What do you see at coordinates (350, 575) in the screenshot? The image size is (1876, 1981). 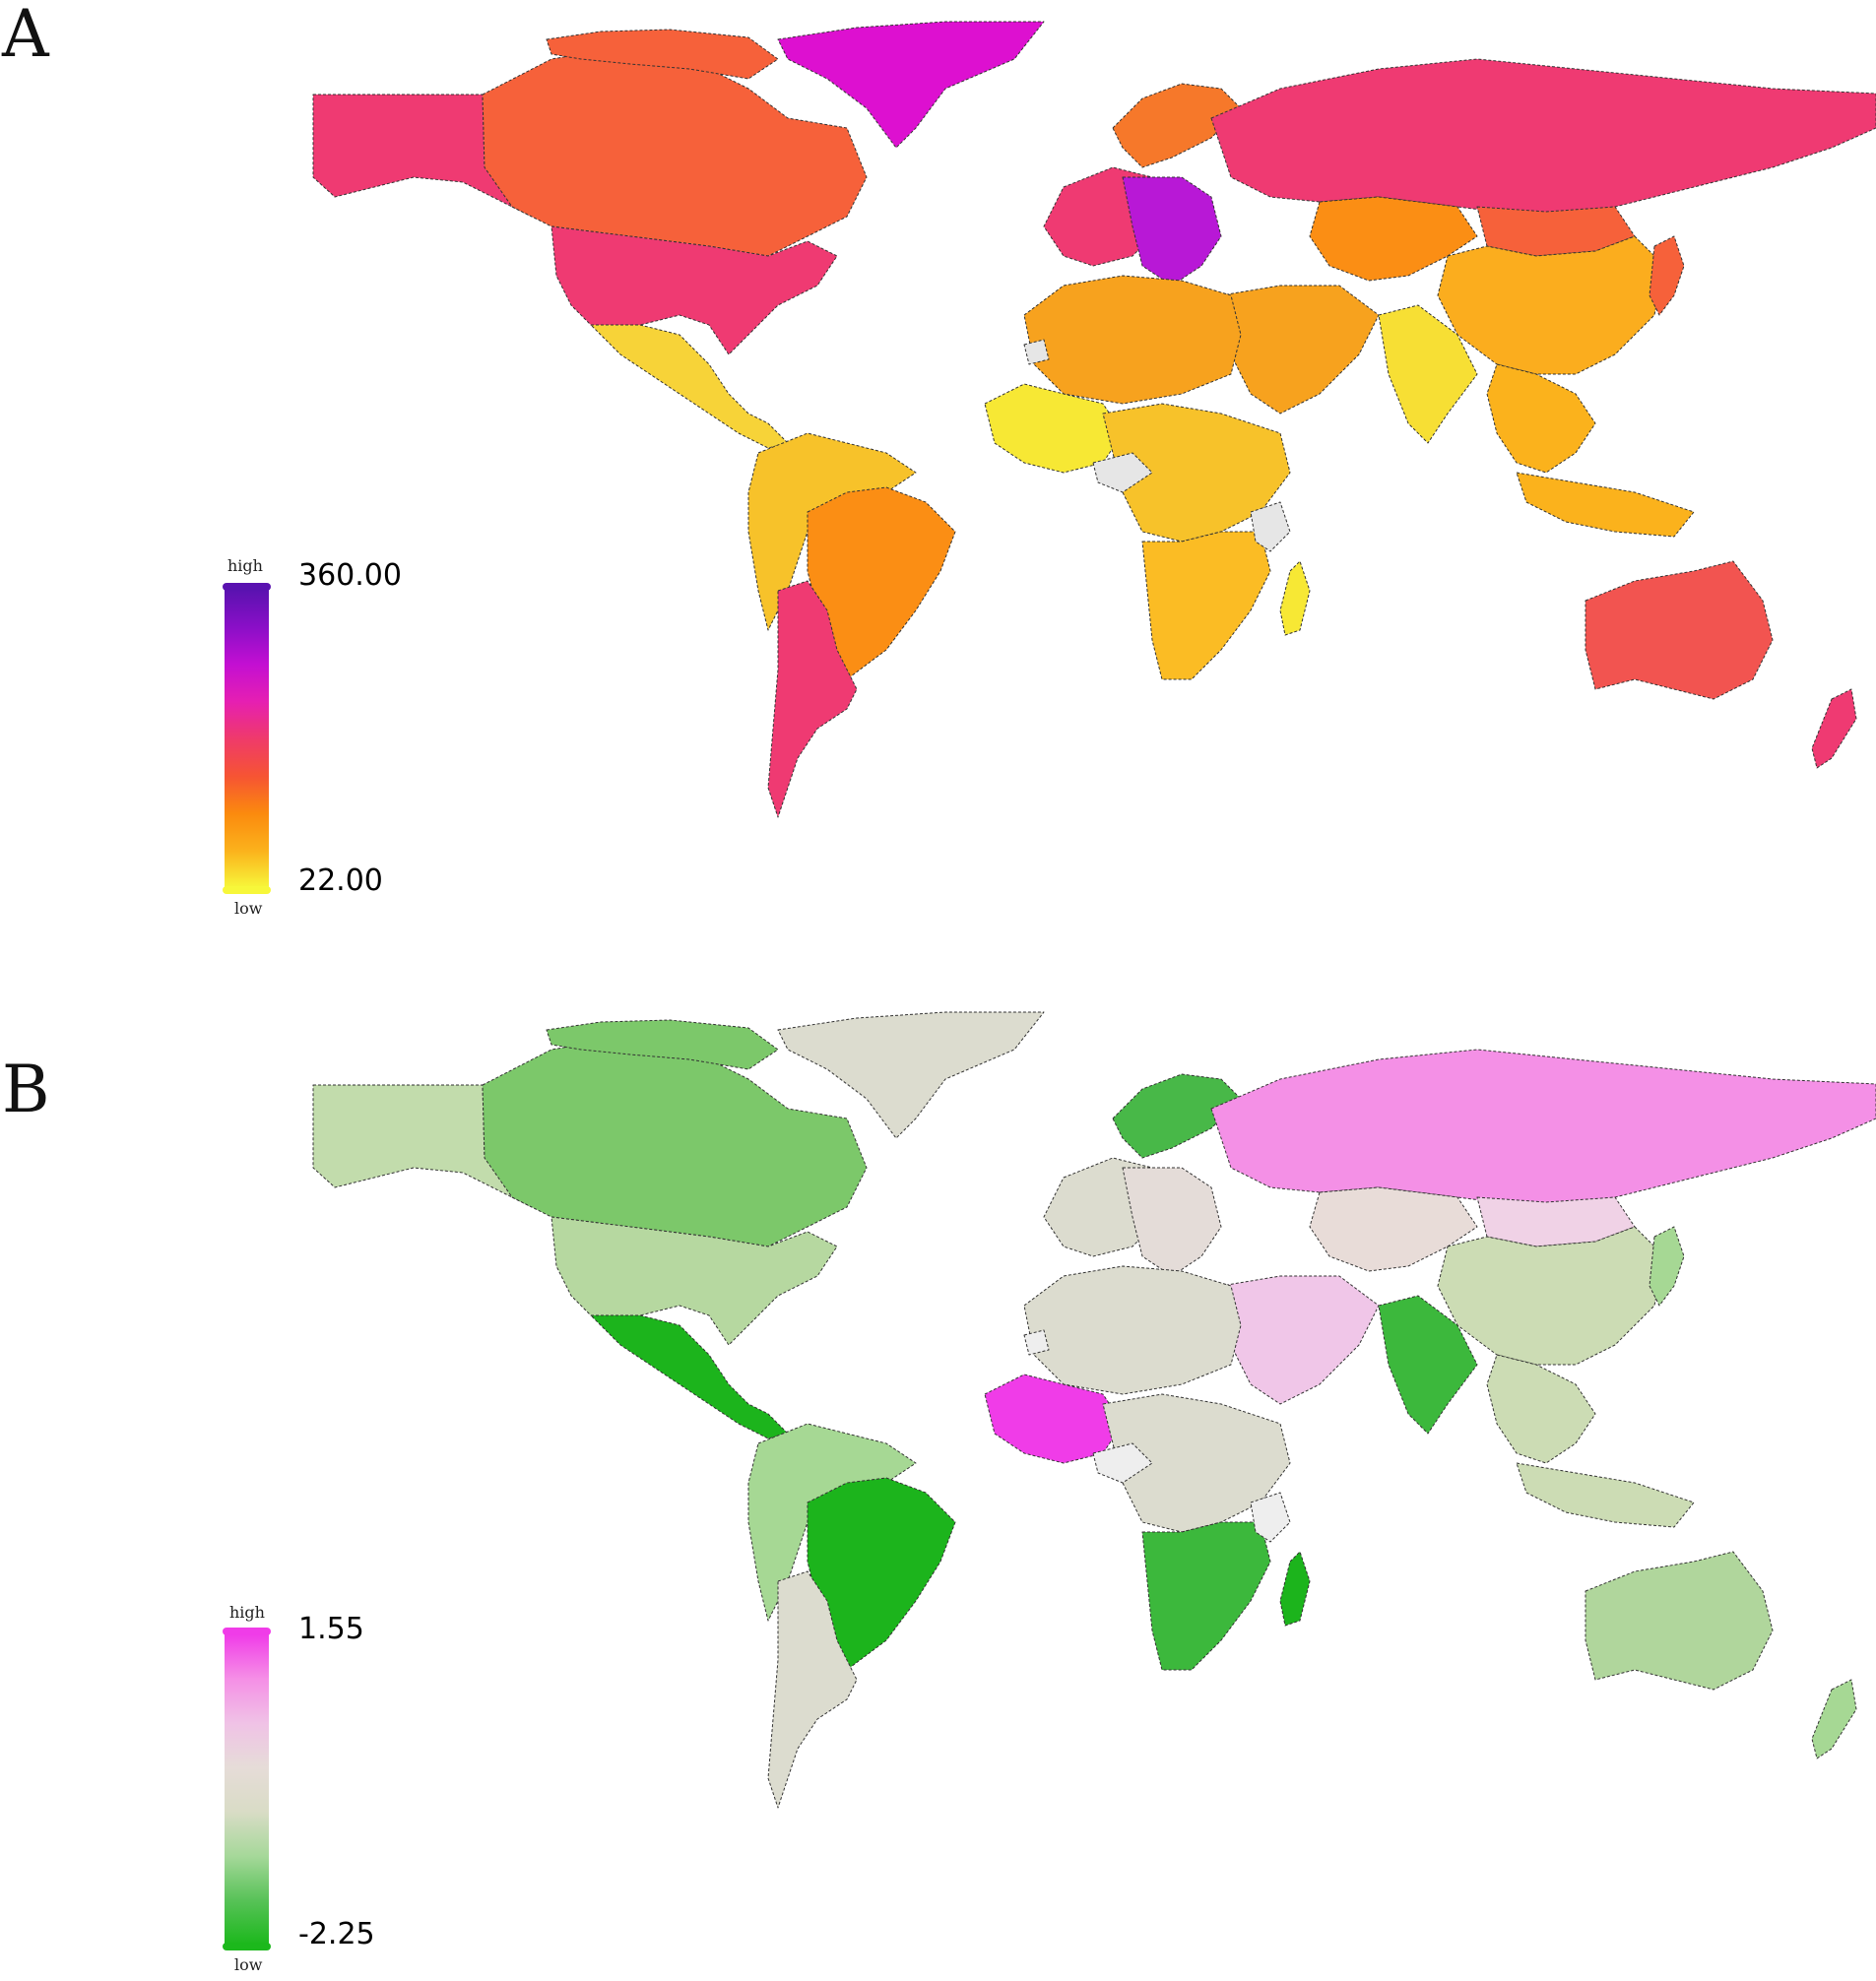 I see `legend-max-label: 360.00` at bounding box center [350, 575].